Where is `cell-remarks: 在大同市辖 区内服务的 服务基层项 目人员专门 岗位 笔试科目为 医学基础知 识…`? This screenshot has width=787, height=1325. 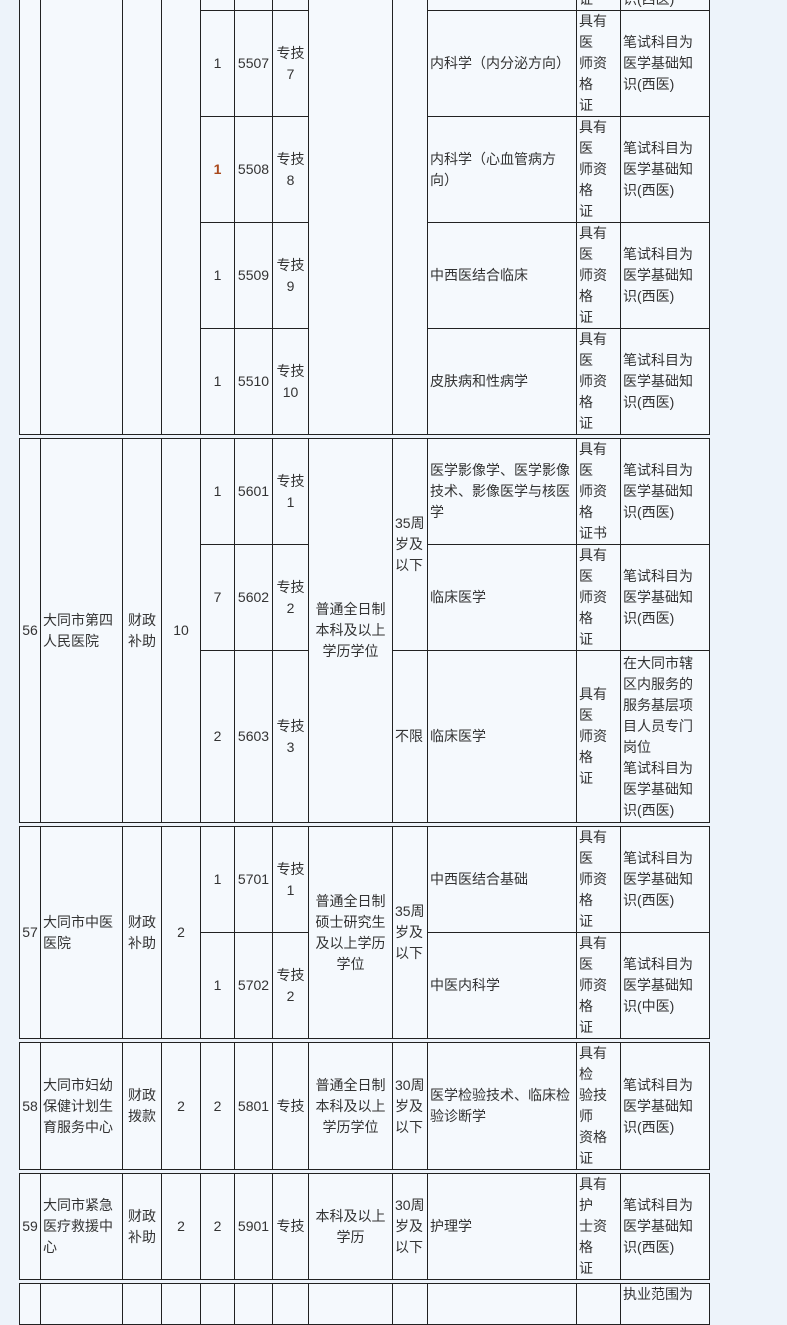 cell-remarks: 在大同市辖 区内服务的 服务基层项 目人员专门 岗位 笔试科目为 医学基础知 识… is located at coordinates (665, 736).